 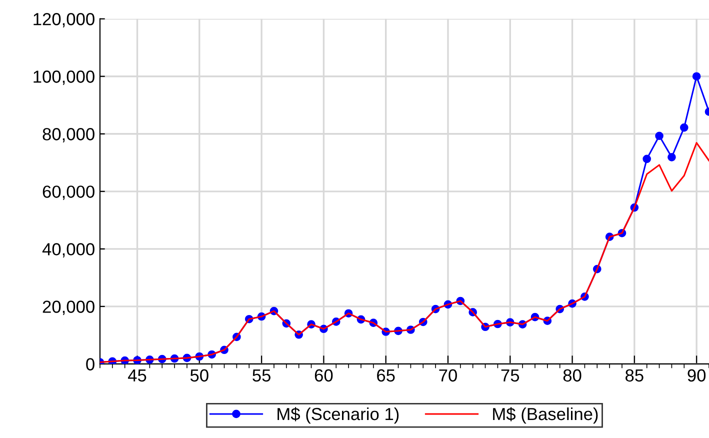 What do you see at coordinates (90, 364) in the screenshot?
I see `y-tick-label: 0` at bounding box center [90, 364].